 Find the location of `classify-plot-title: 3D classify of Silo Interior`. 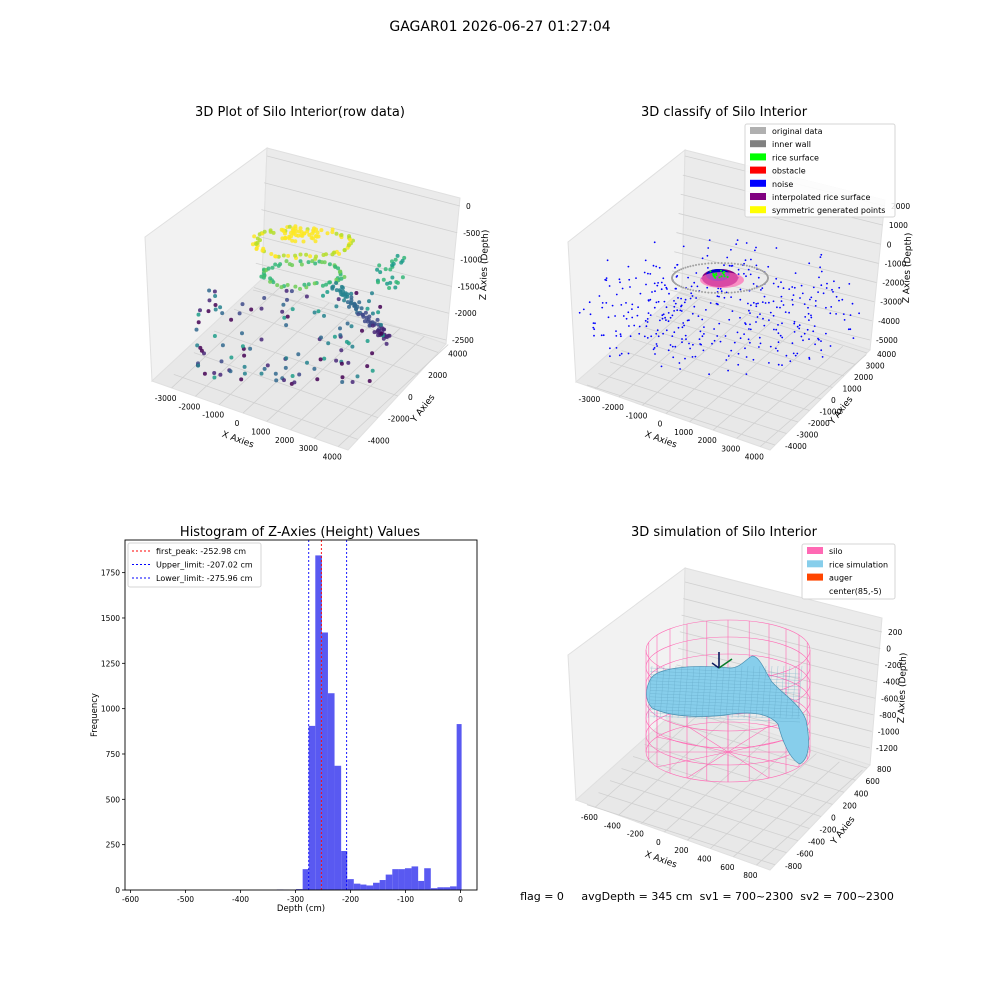

classify-plot-title: 3D classify of Silo Interior is located at coordinates (724, 112).